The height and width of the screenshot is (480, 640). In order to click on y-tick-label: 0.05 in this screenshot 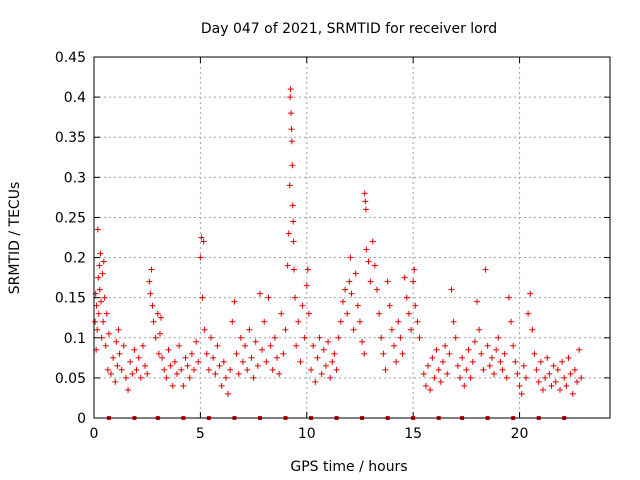, I will do `click(70, 379)`.